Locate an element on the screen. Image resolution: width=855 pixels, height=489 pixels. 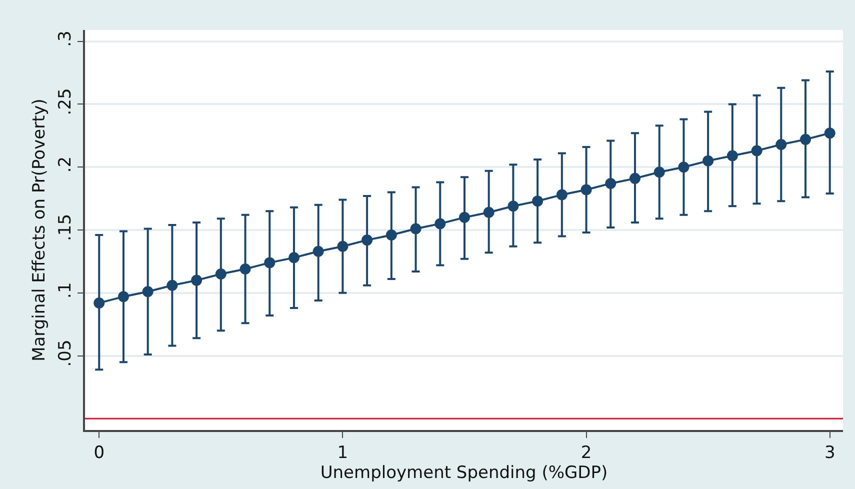
x-tick-label: 2 is located at coordinates (586, 453).